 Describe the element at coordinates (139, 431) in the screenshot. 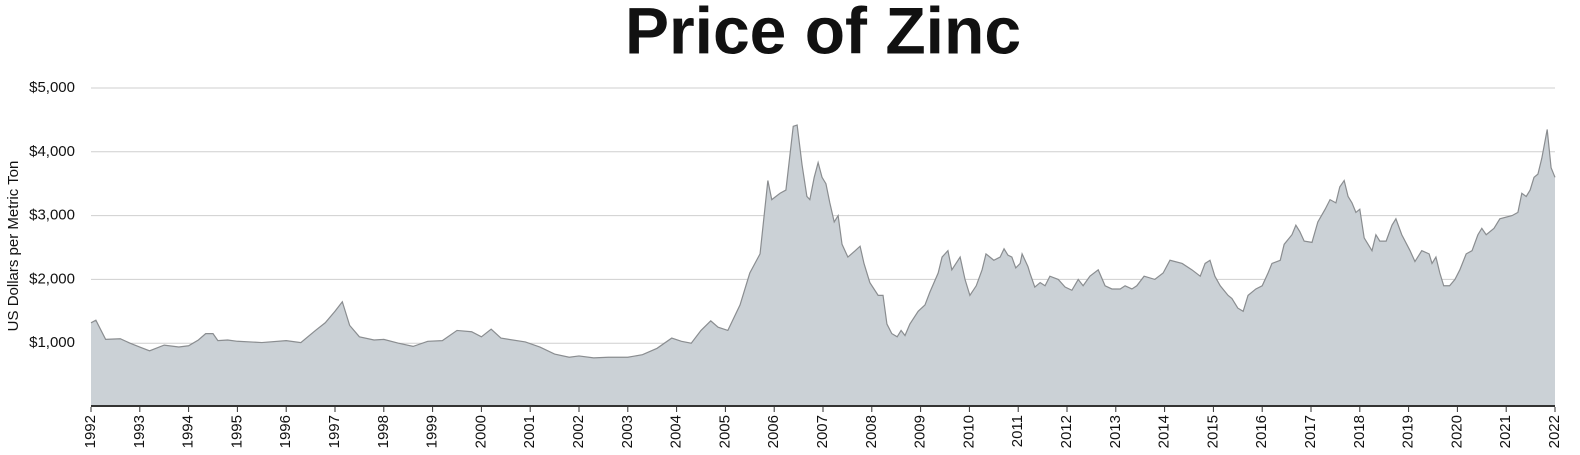

I see `x-tick-label: 1993` at that location.